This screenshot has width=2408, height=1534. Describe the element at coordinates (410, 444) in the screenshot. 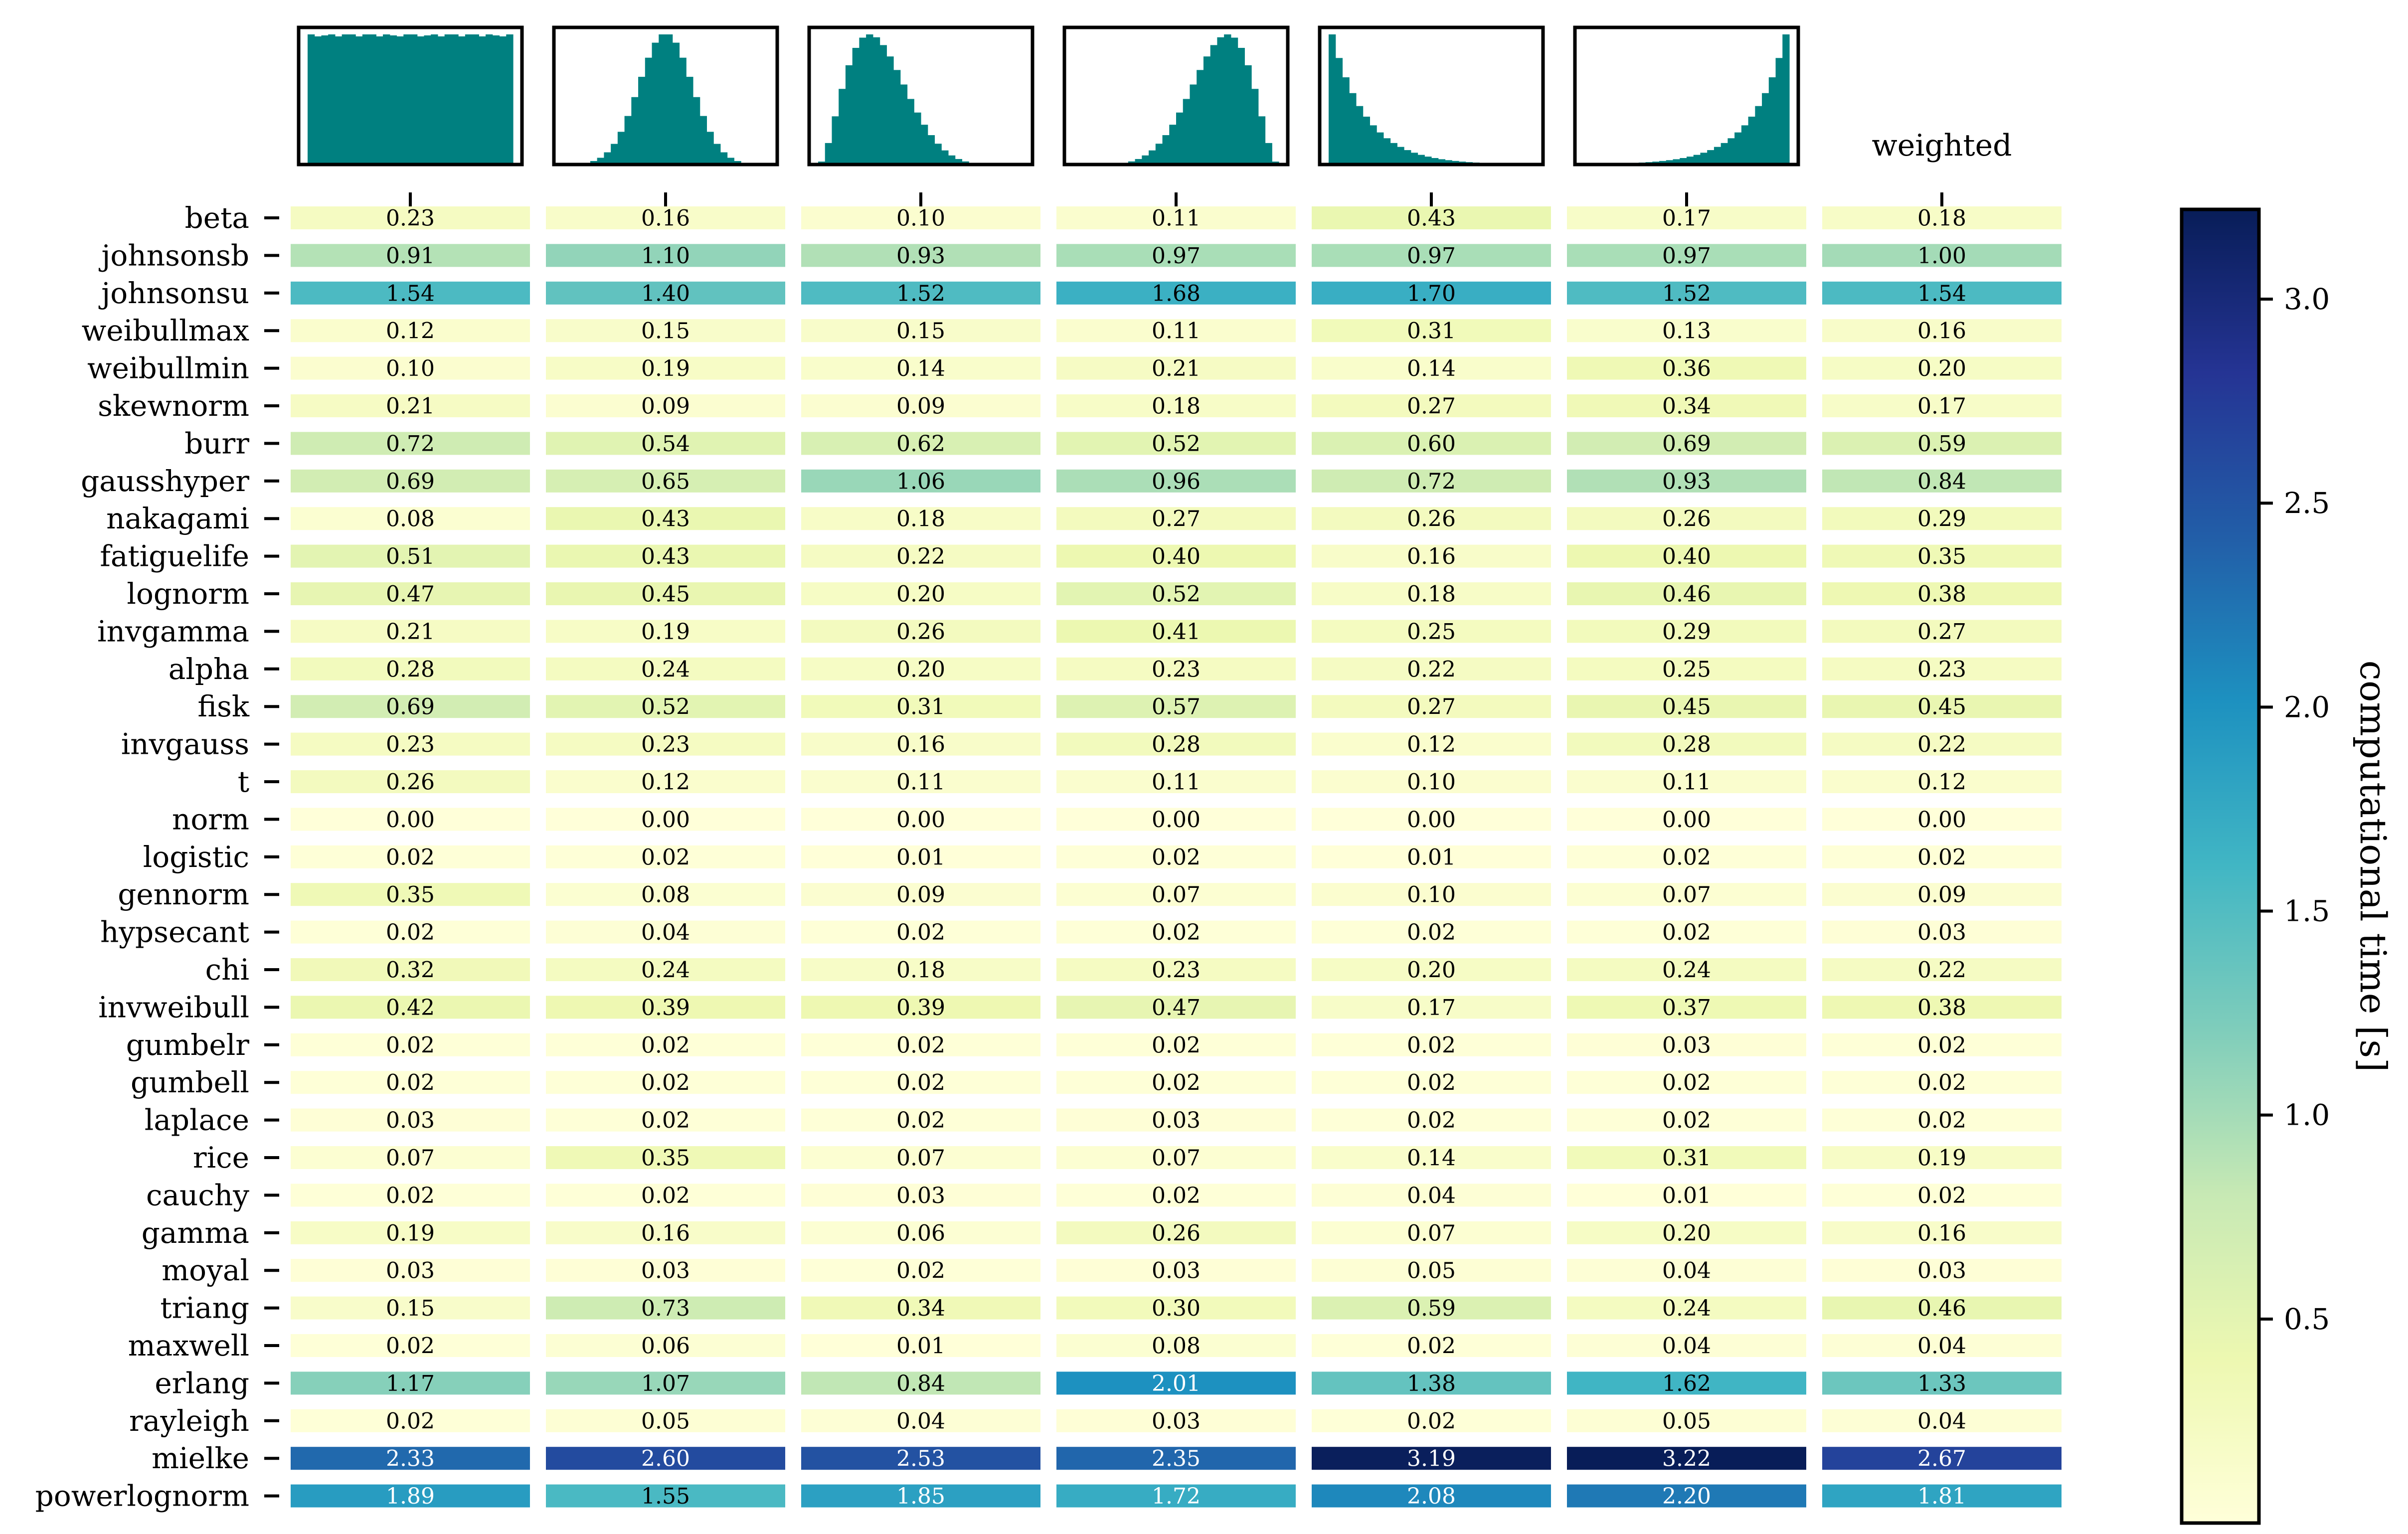

I see `cell-value-label: 0.72` at that location.